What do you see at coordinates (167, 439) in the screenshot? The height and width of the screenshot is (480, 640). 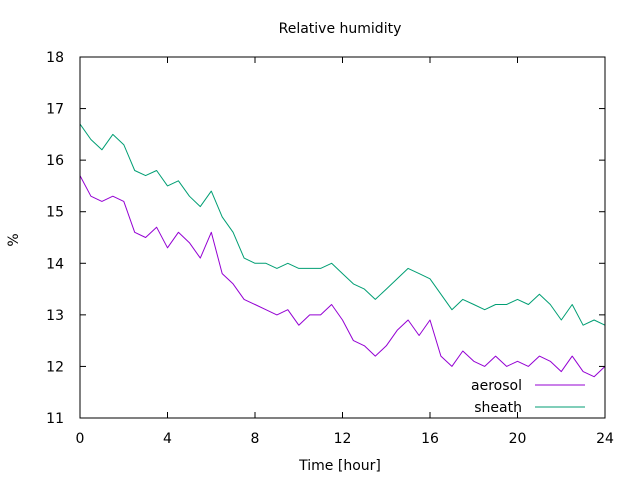 I see `x-tick-label-1: 4` at bounding box center [167, 439].